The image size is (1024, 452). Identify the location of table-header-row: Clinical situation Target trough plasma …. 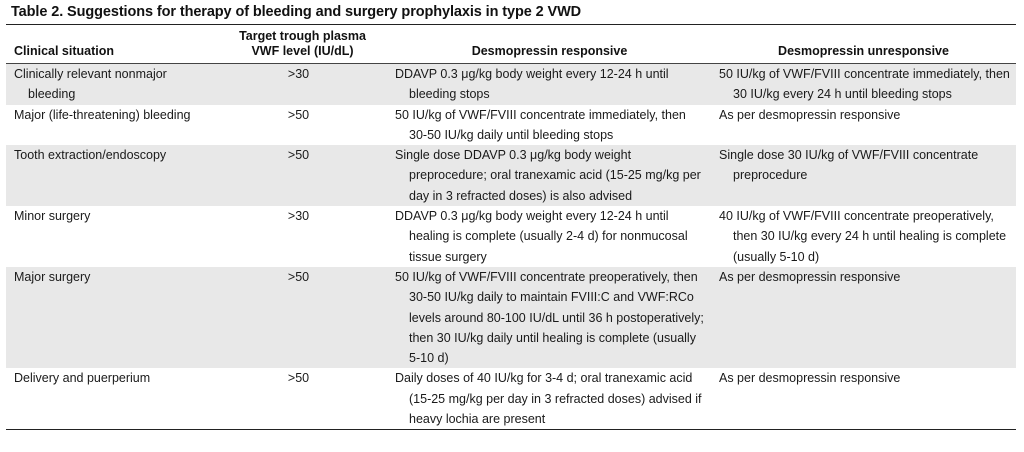
(511, 44).